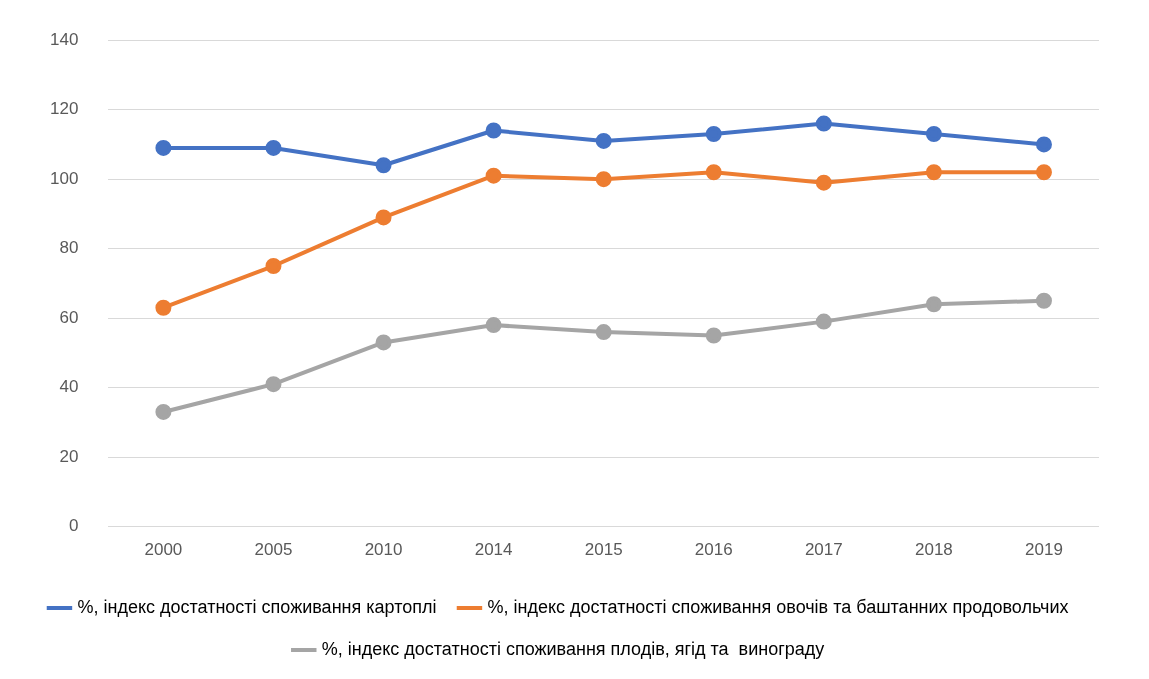 This screenshot has width=1149, height=679. I want to click on legend-label: %, індекс достатності споживання овочів та баштанних продовольчих, so click(778, 606).